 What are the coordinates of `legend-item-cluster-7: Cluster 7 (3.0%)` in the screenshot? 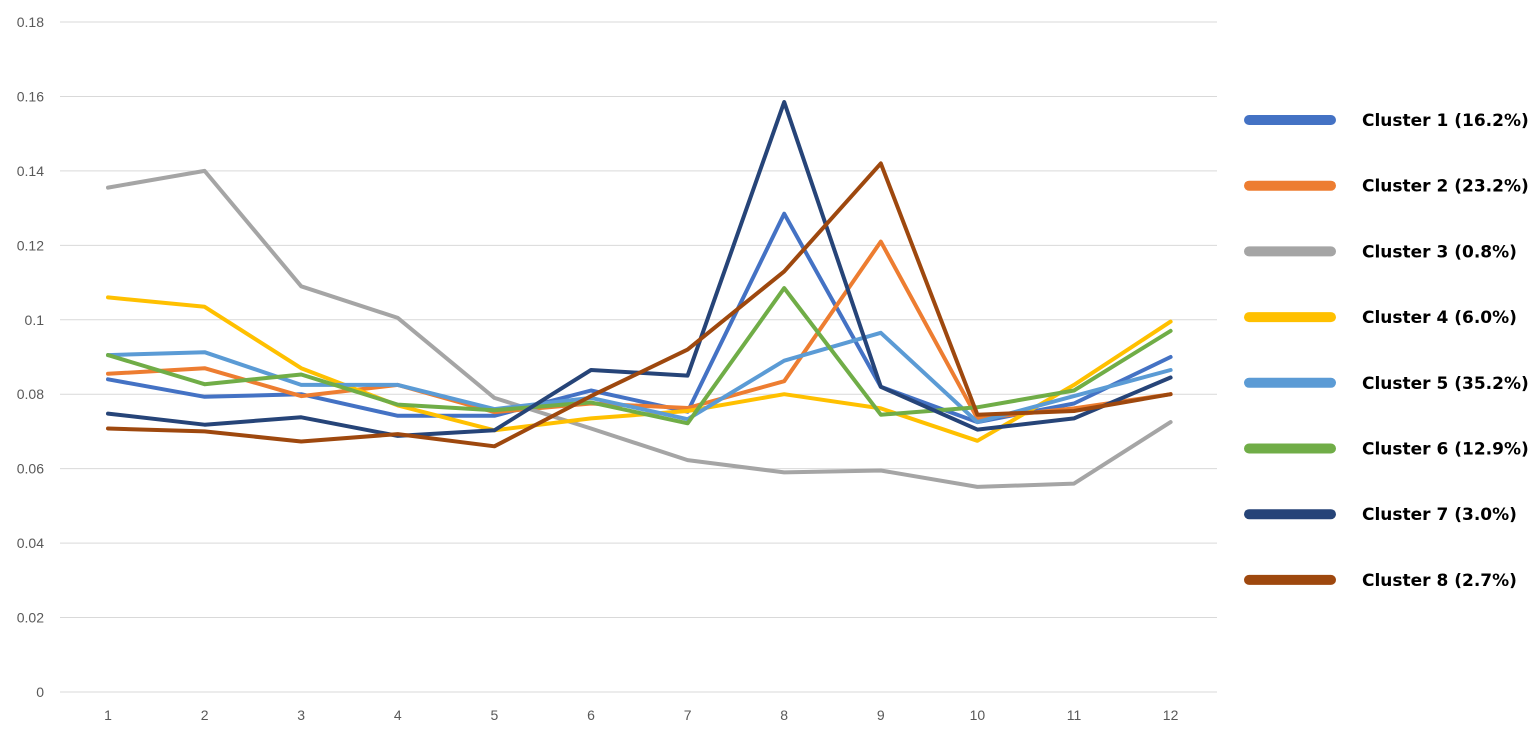 It's located at (1380, 515).